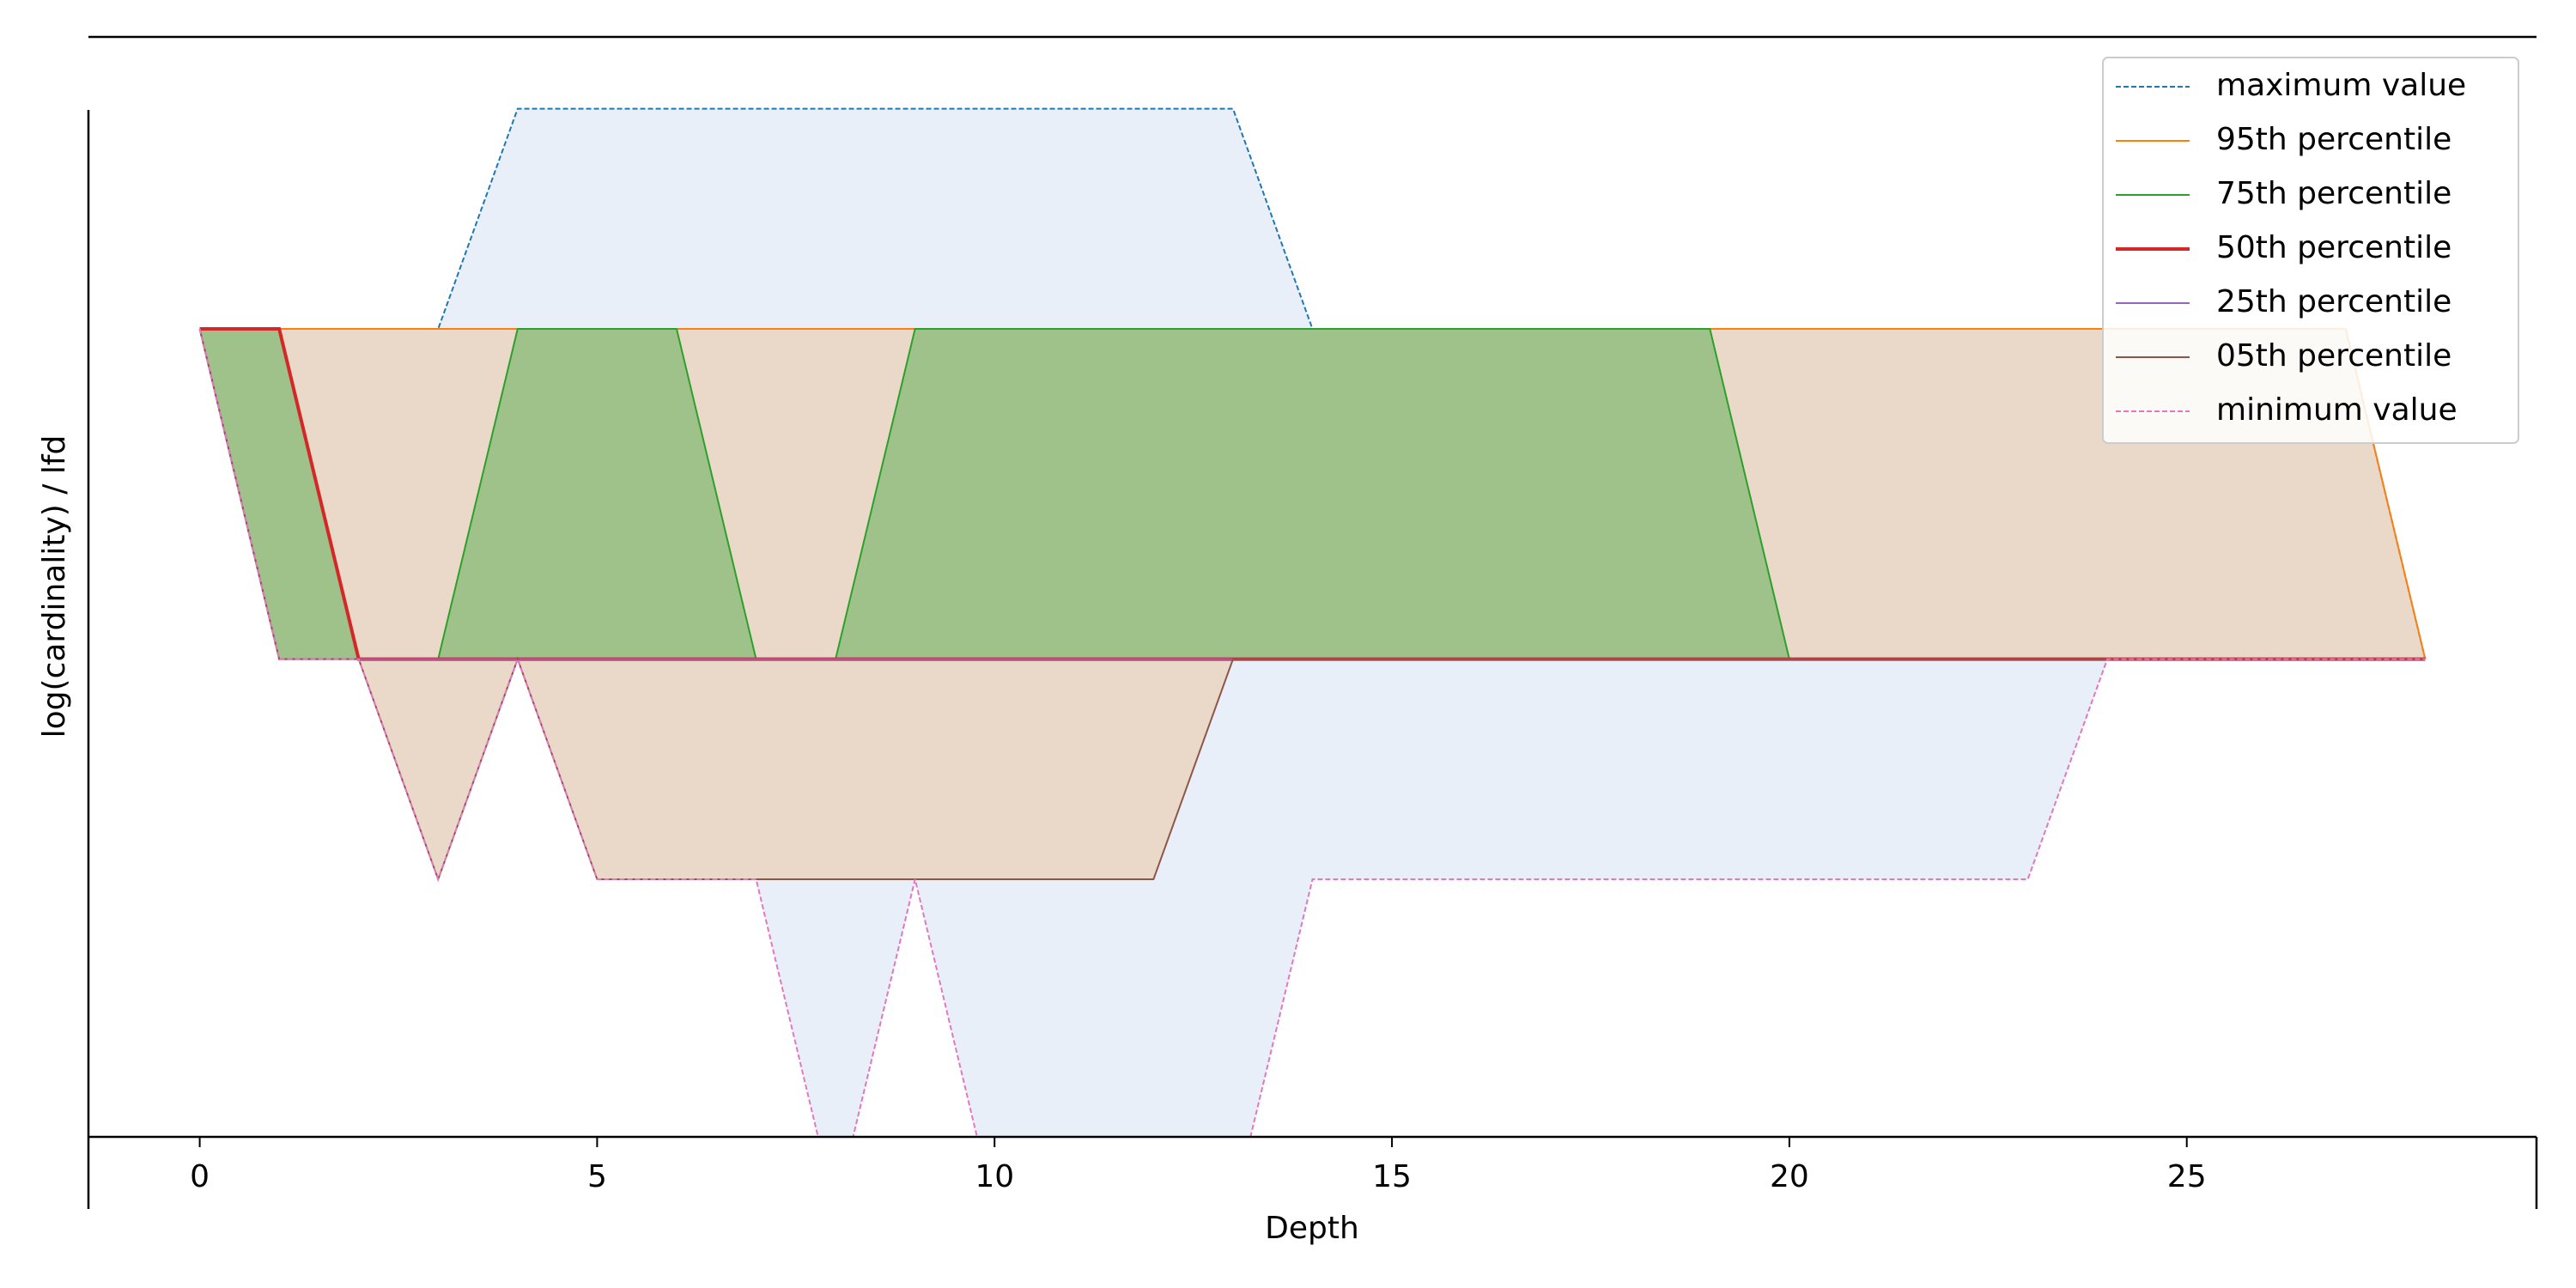  What do you see at coordinates (597, 1177) in the screenshot?
I see `x-tick-label: 5` at bounding box center [597, 1177].